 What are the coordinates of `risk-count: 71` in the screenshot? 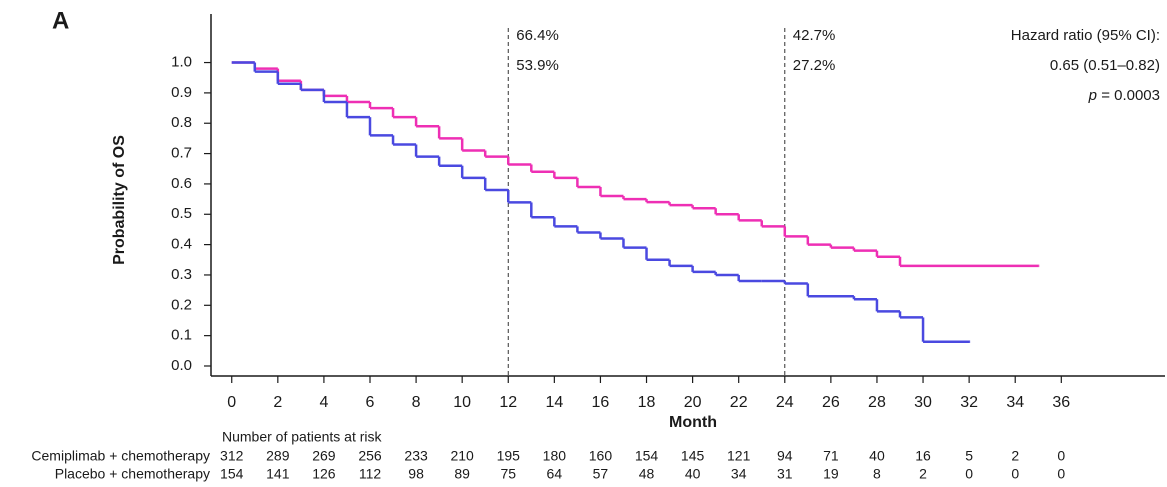 It's located at (831, 456).